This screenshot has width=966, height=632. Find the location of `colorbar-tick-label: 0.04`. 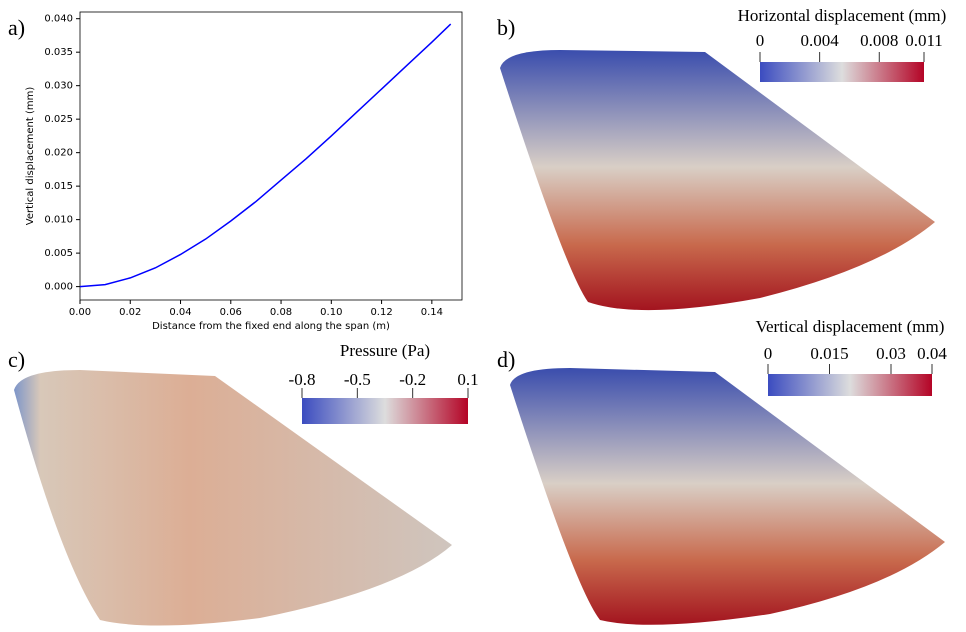

colorbar-tick-label: 0.04 is located at coordinates (932, 353).